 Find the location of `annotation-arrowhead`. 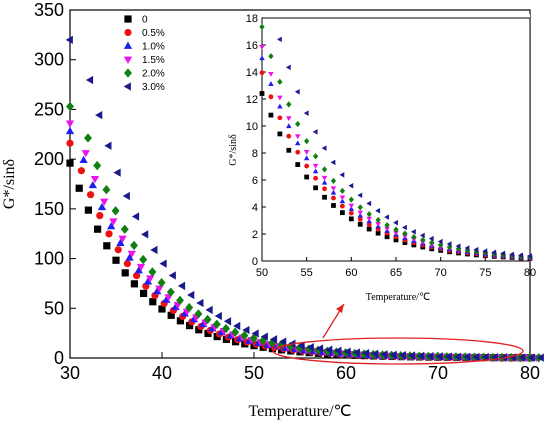

annotation-arrowhead is located at coordinates (340, 308).